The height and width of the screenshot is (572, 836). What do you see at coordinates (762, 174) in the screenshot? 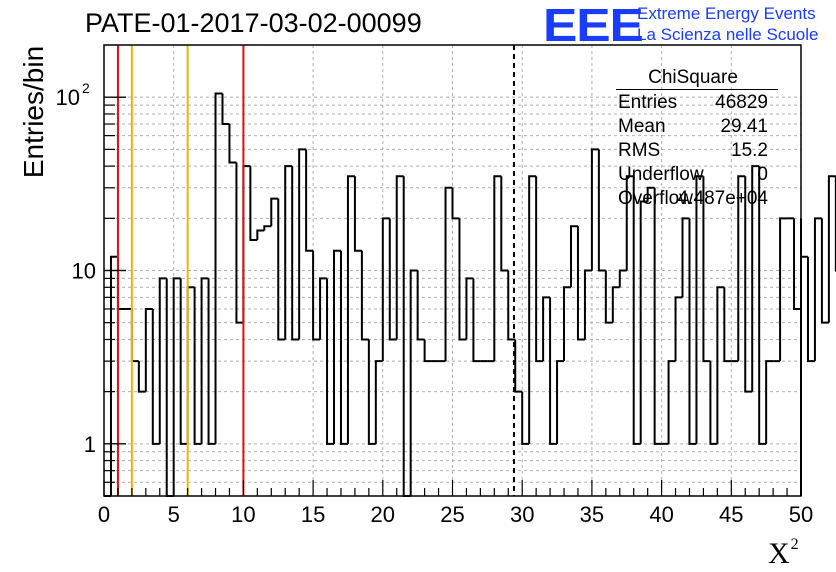
I see `stats-value: 0` at bounding box center [762, 174].